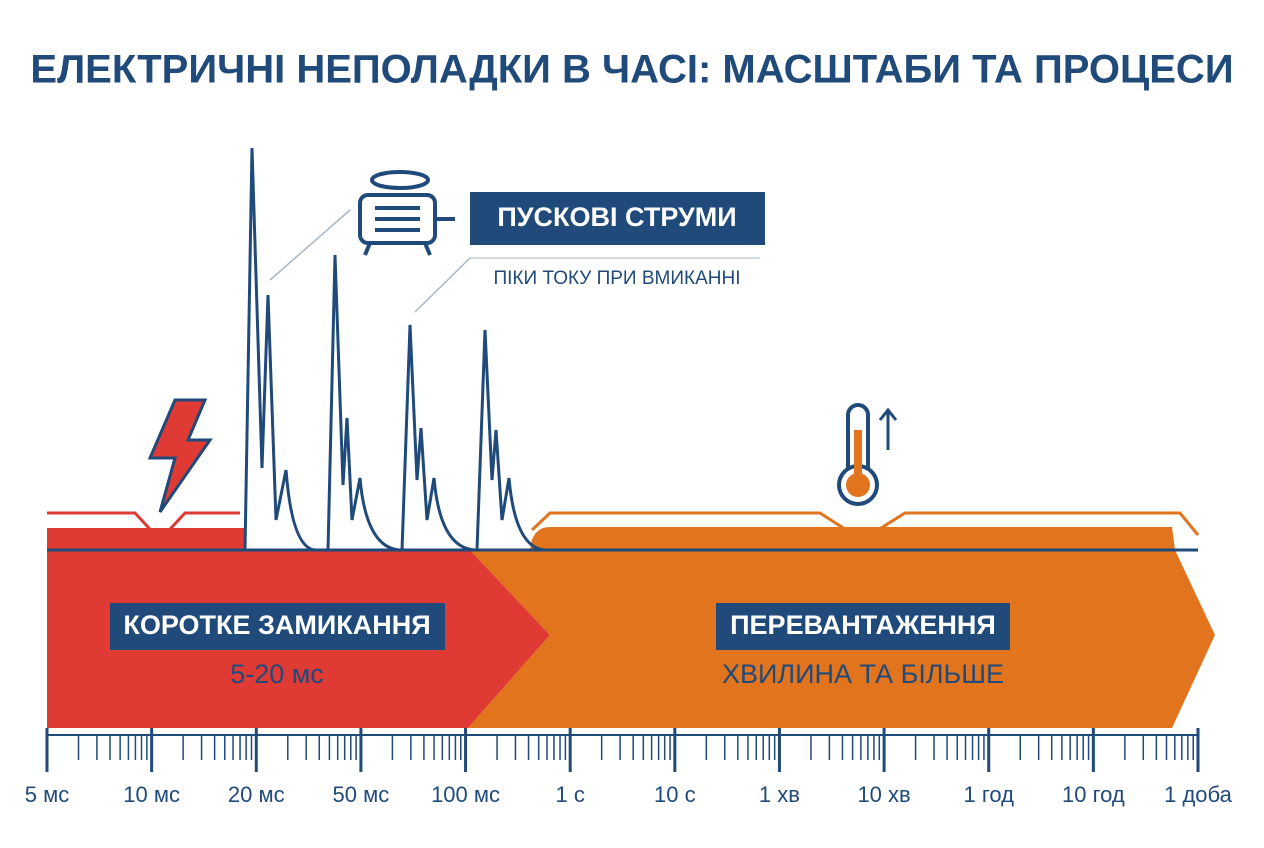 This screenshot has width=1264, height=848. What do you see at coordinates (151, 794) in the screenshot?
I see `tick-label: 10 мс` at bounding box center [151, 794].